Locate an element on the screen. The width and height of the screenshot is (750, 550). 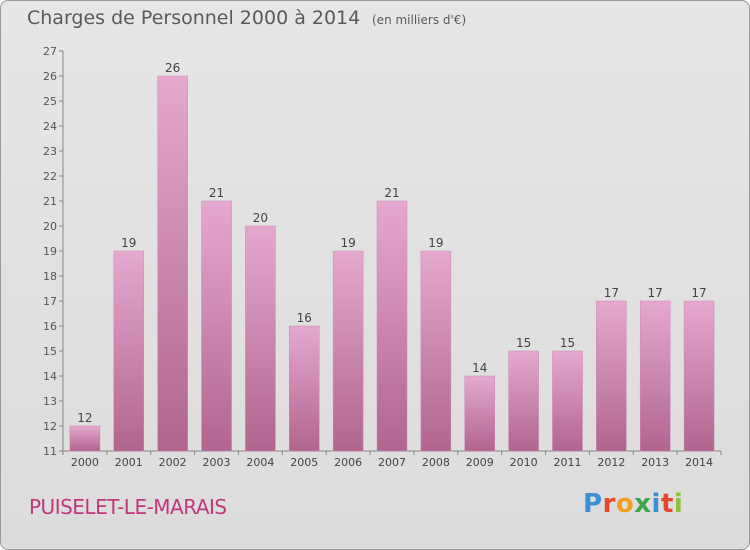
data-label-2006: 19 is located at coordinates (347, 243).